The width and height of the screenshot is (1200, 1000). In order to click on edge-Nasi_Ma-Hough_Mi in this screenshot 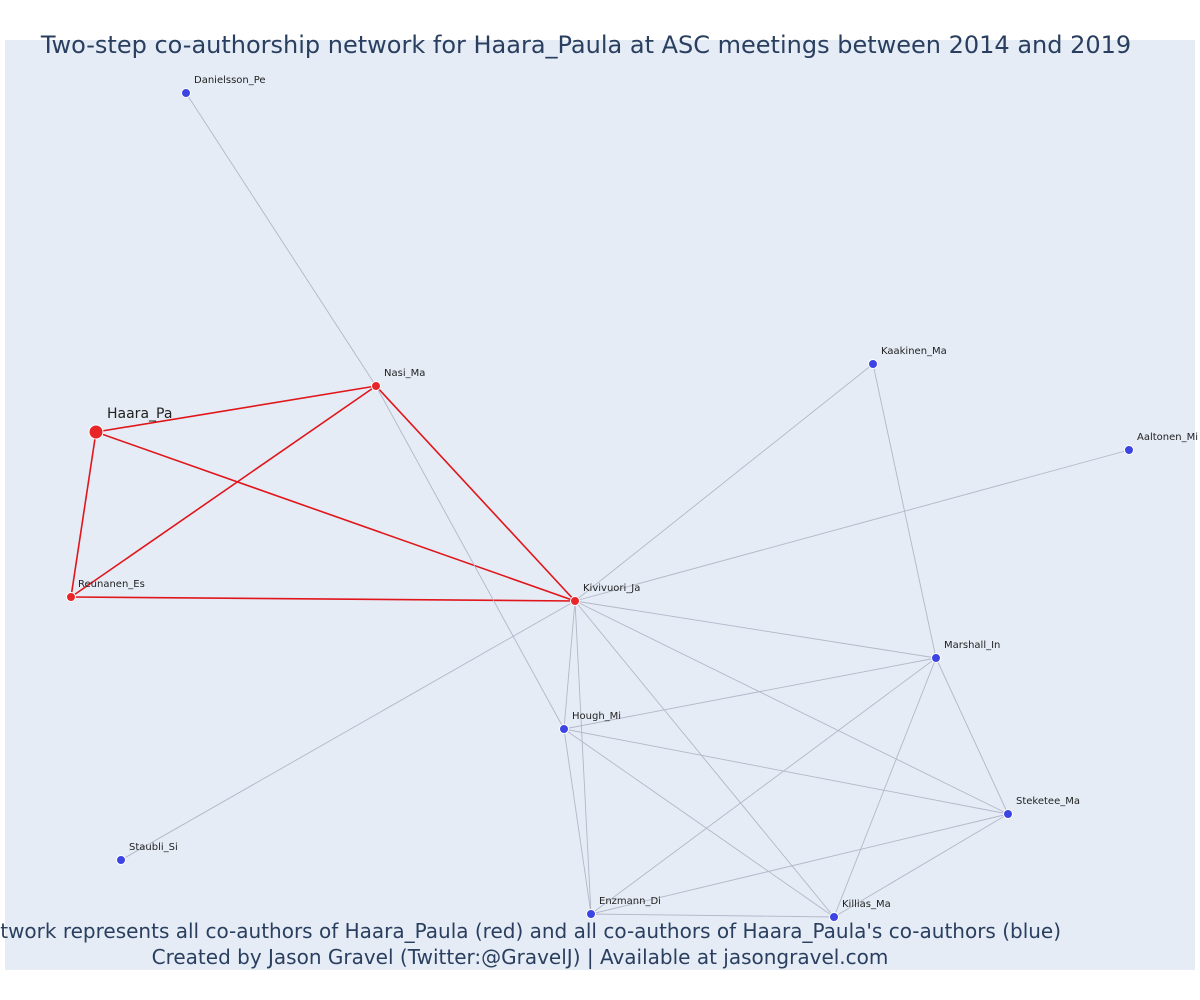, I will do `click(470, 557)`.